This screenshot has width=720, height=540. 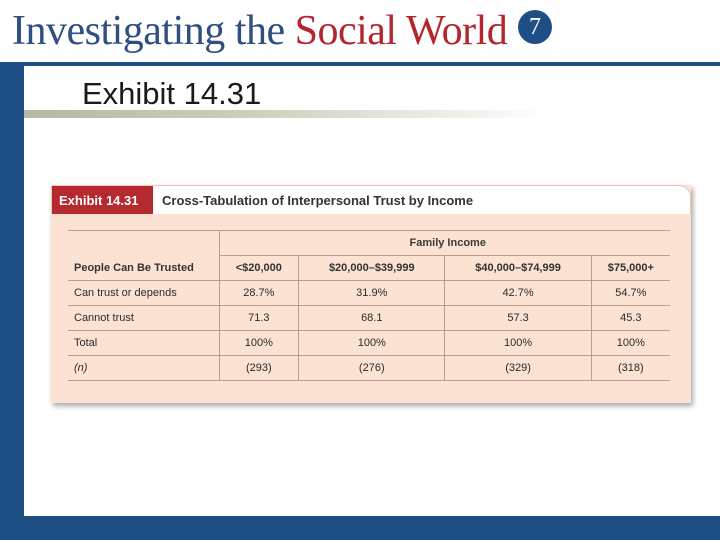 What do you see at coordinates (144, 343) in the screenshot?
I see `row-label: Total` at bounding box center [144, 343].